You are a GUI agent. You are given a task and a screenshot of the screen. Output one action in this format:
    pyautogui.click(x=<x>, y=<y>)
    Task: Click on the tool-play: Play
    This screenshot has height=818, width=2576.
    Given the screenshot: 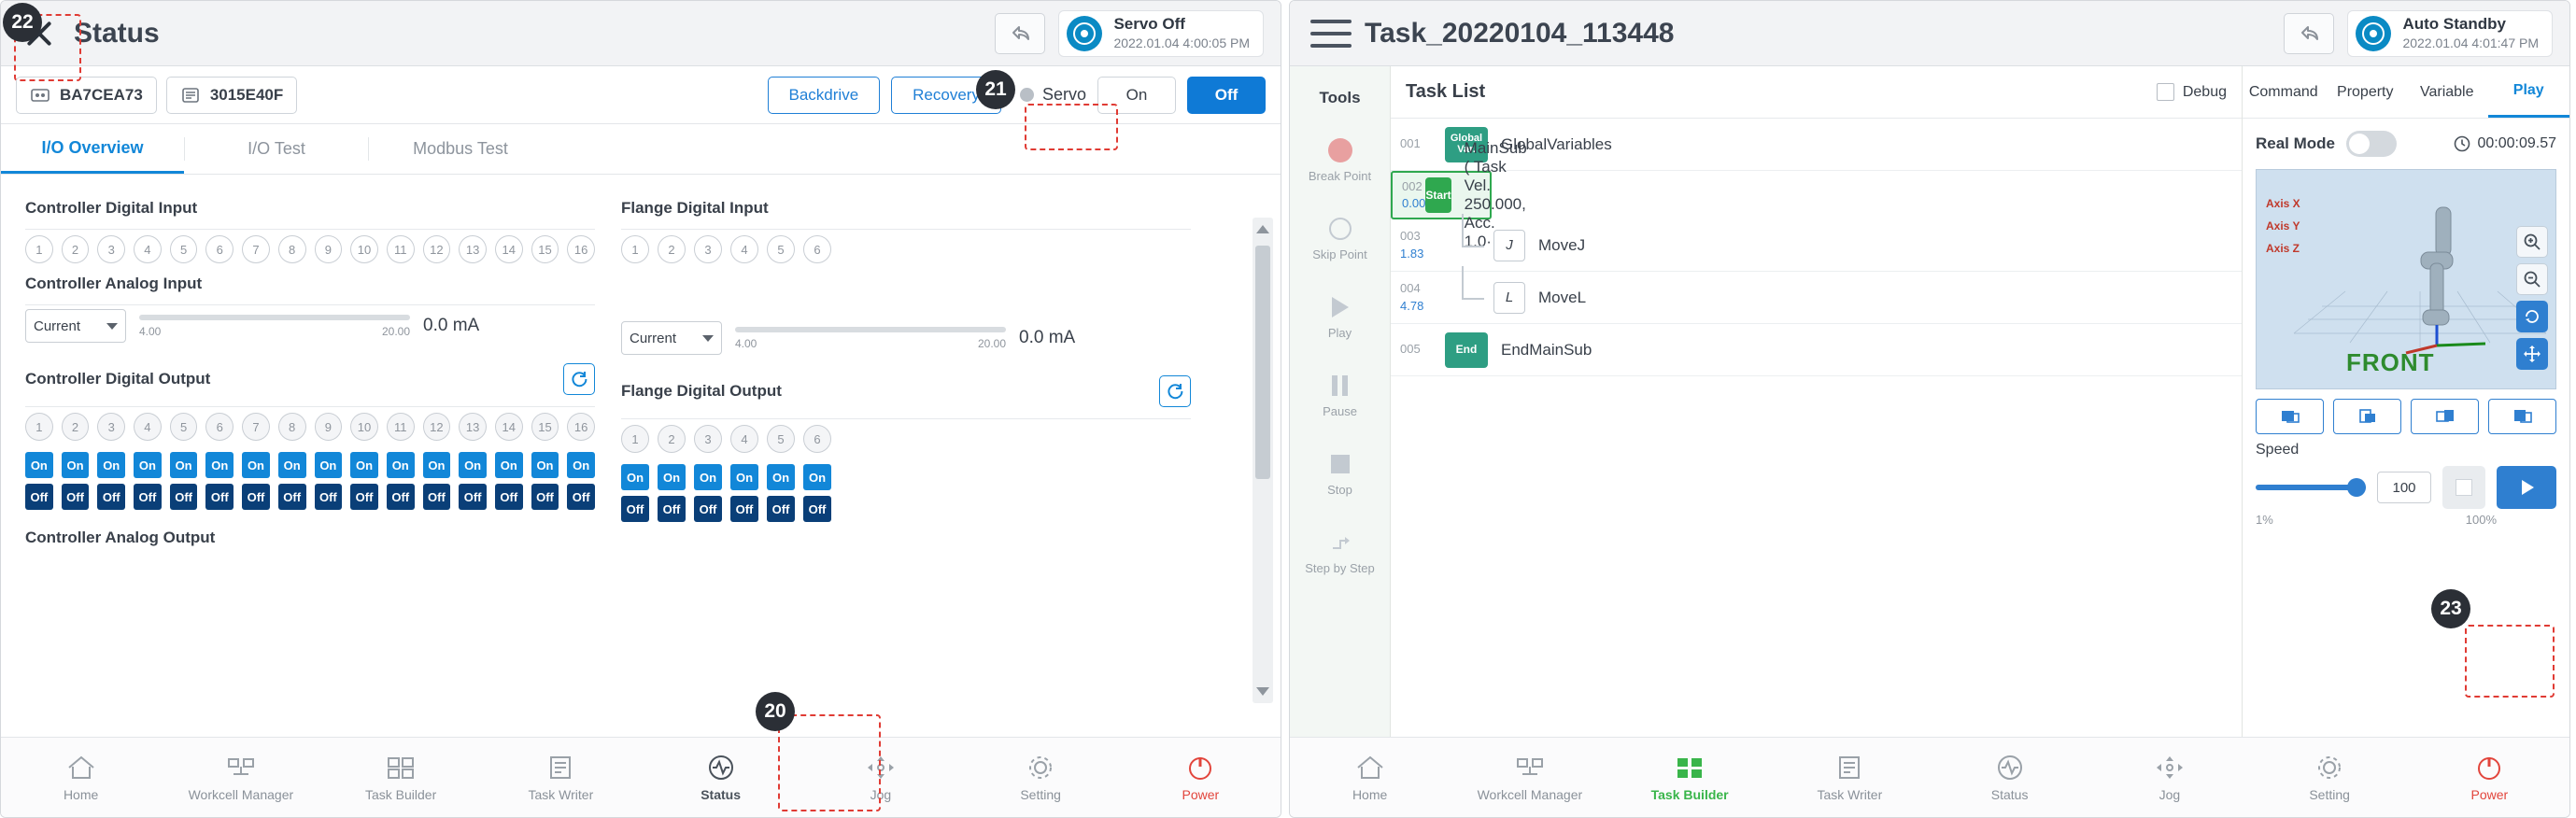 What is the action you would take?
    pyautogui.click(x=1340, y=316)
    